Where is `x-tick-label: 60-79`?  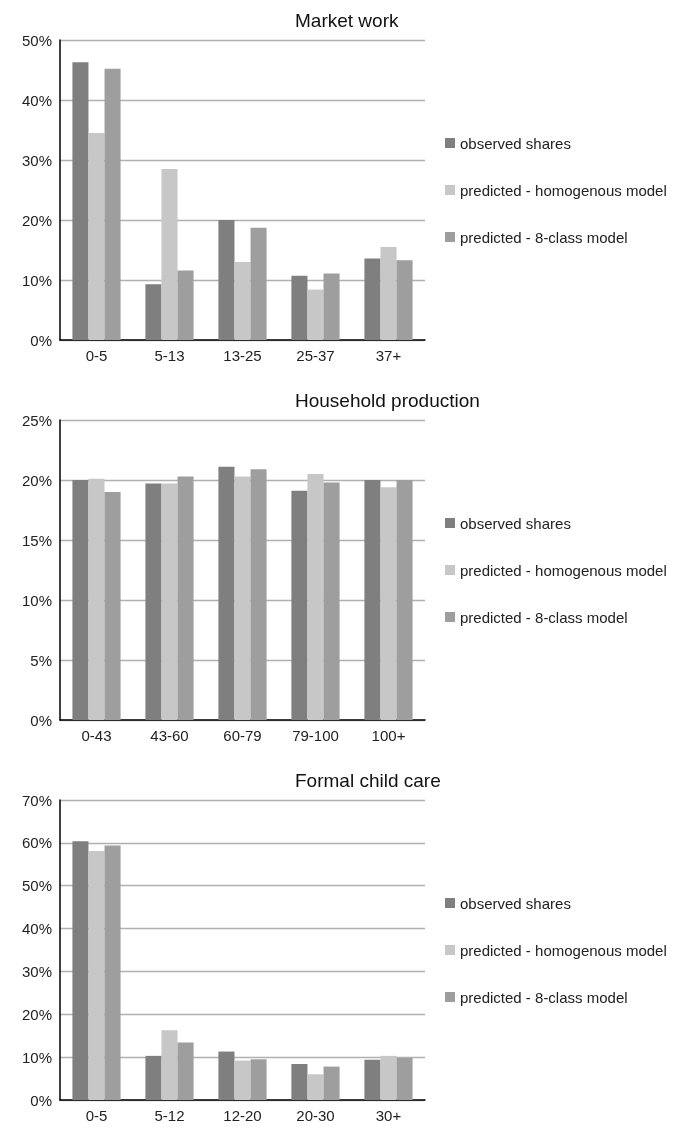 x-tick-label: 60-79 is located at coordinates (242, 735).